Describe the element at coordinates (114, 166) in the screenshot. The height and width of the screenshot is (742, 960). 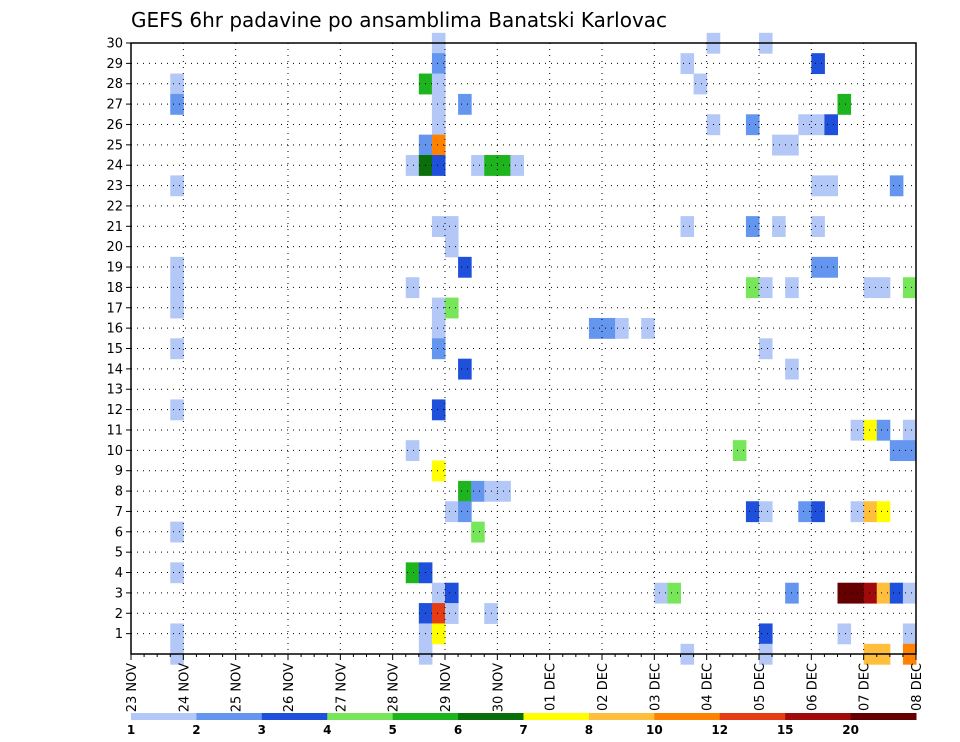
I see `y-tick-label: 24` at that location.